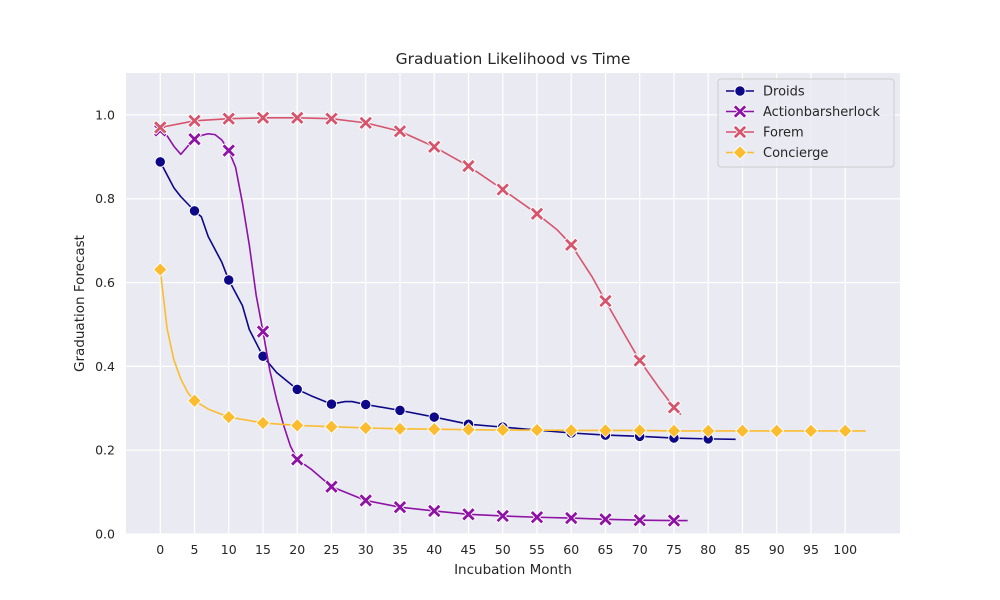  What do you see at coordinates (740, 91) in the screenshot?
I see `legend-marker-droids` at bounding box center [740, 91].